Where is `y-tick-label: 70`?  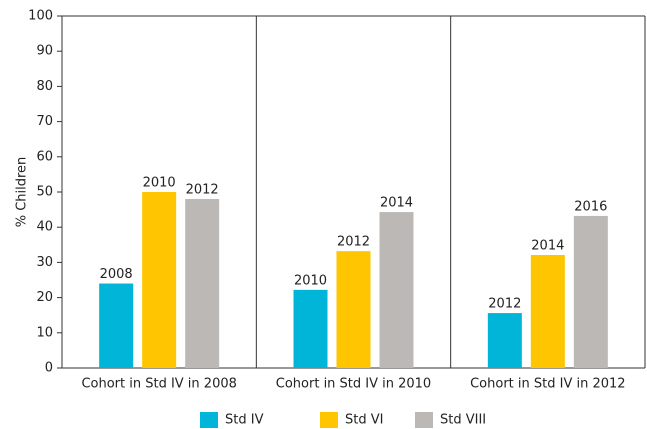
y-tick-label: 70 is located at coordinates (44, 121).